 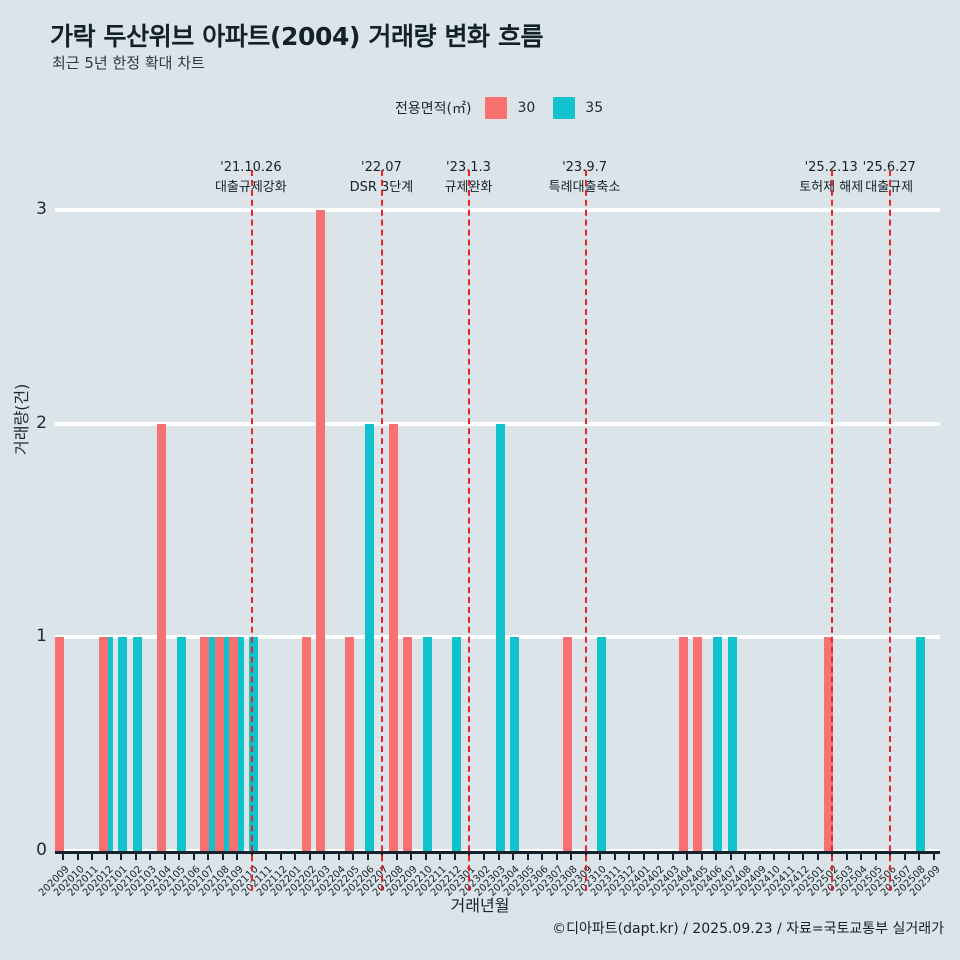 What do you see at coordinates (831, 167) in the screenshot?
I see `event-date: '25.2.13` at bounding box center [831, 167].